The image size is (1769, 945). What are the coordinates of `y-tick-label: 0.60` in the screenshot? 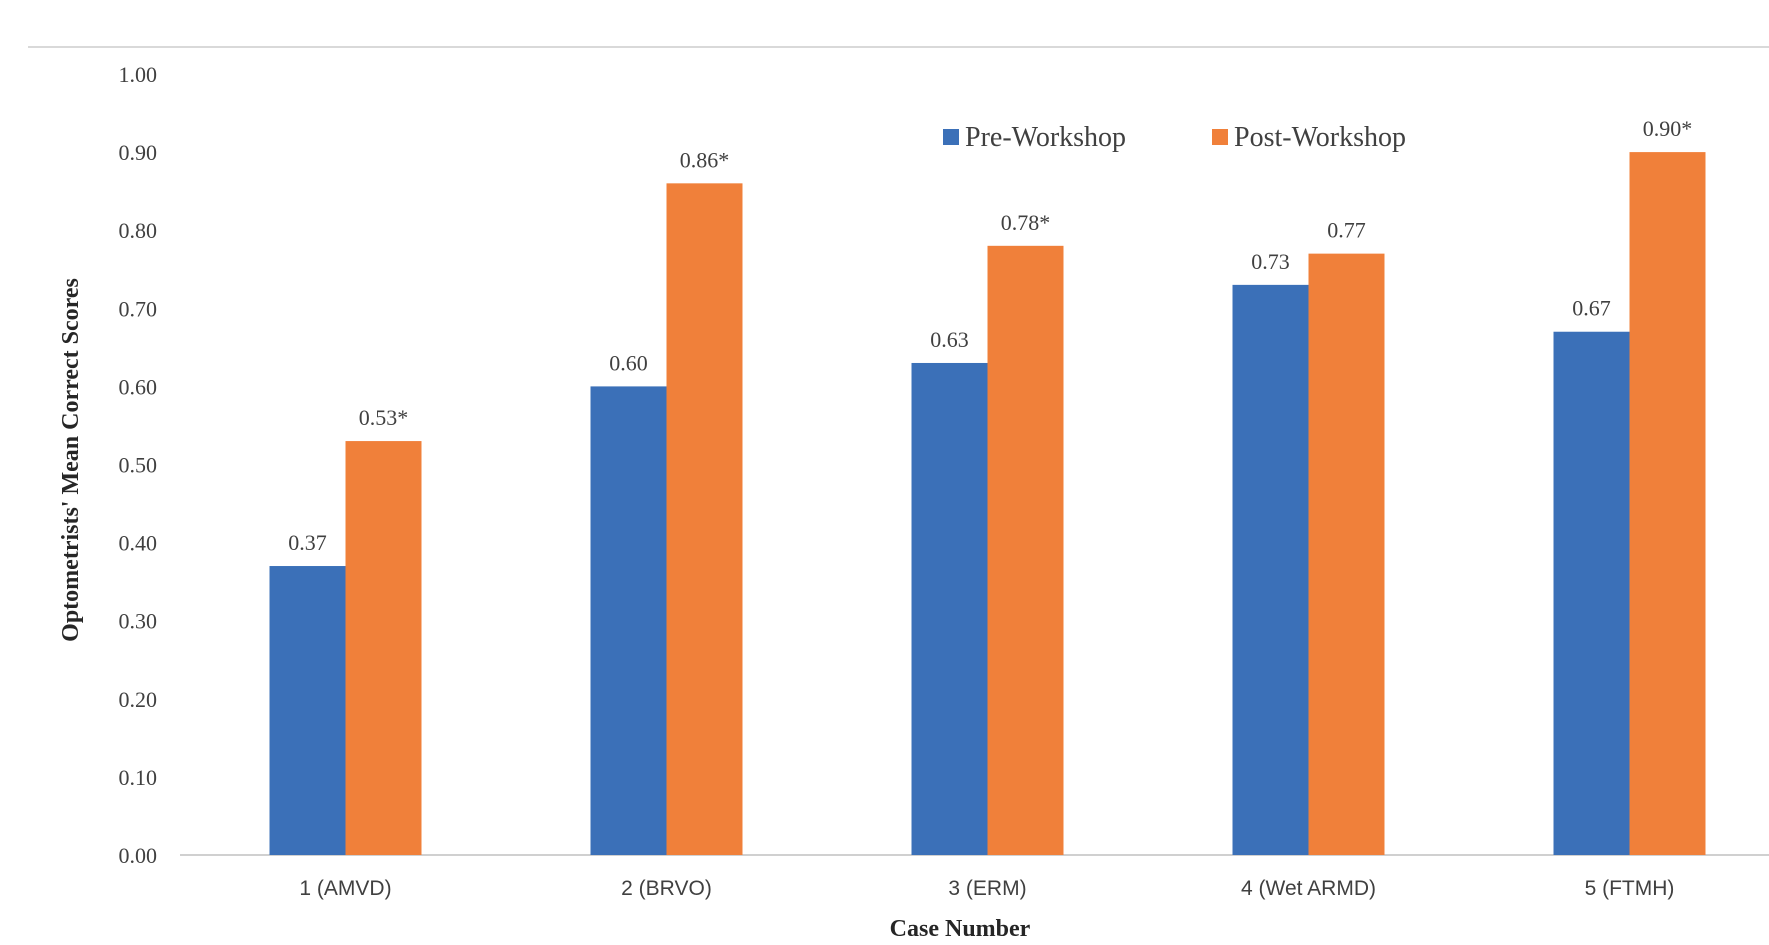 It's located at (138, 386).